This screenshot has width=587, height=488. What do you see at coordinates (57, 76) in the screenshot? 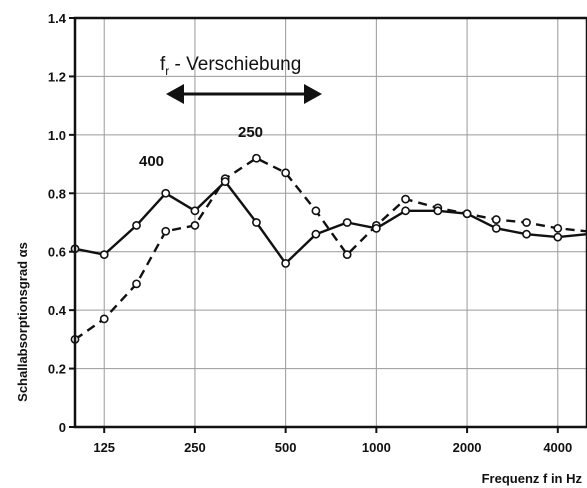
I see `y-tick-label: 1.2` at bounding box center [57, 76].